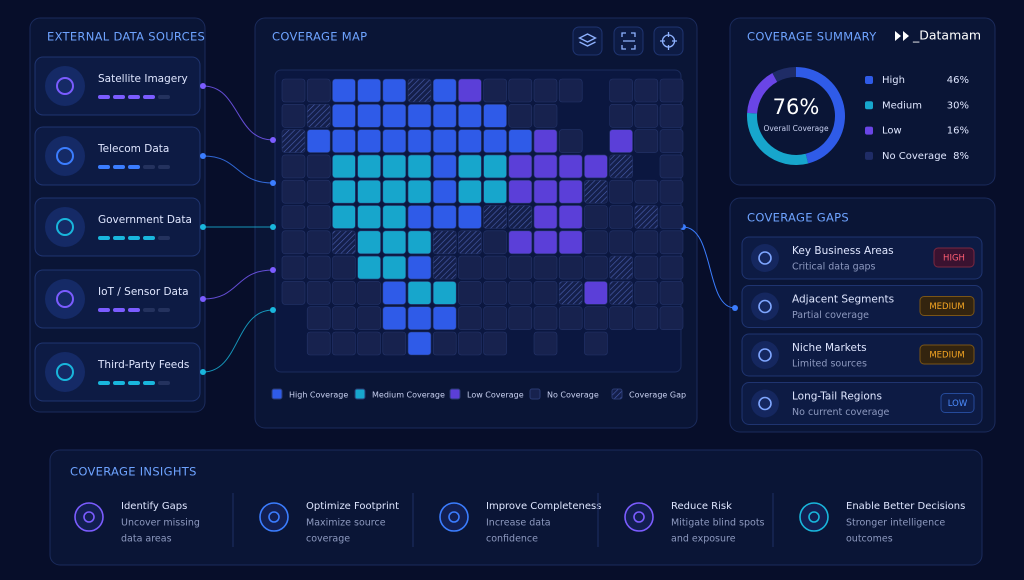  What do you see at coordinates (796, 107) in the screenshot?
I see `center-value: 76%` at bounding box center [796, 107].